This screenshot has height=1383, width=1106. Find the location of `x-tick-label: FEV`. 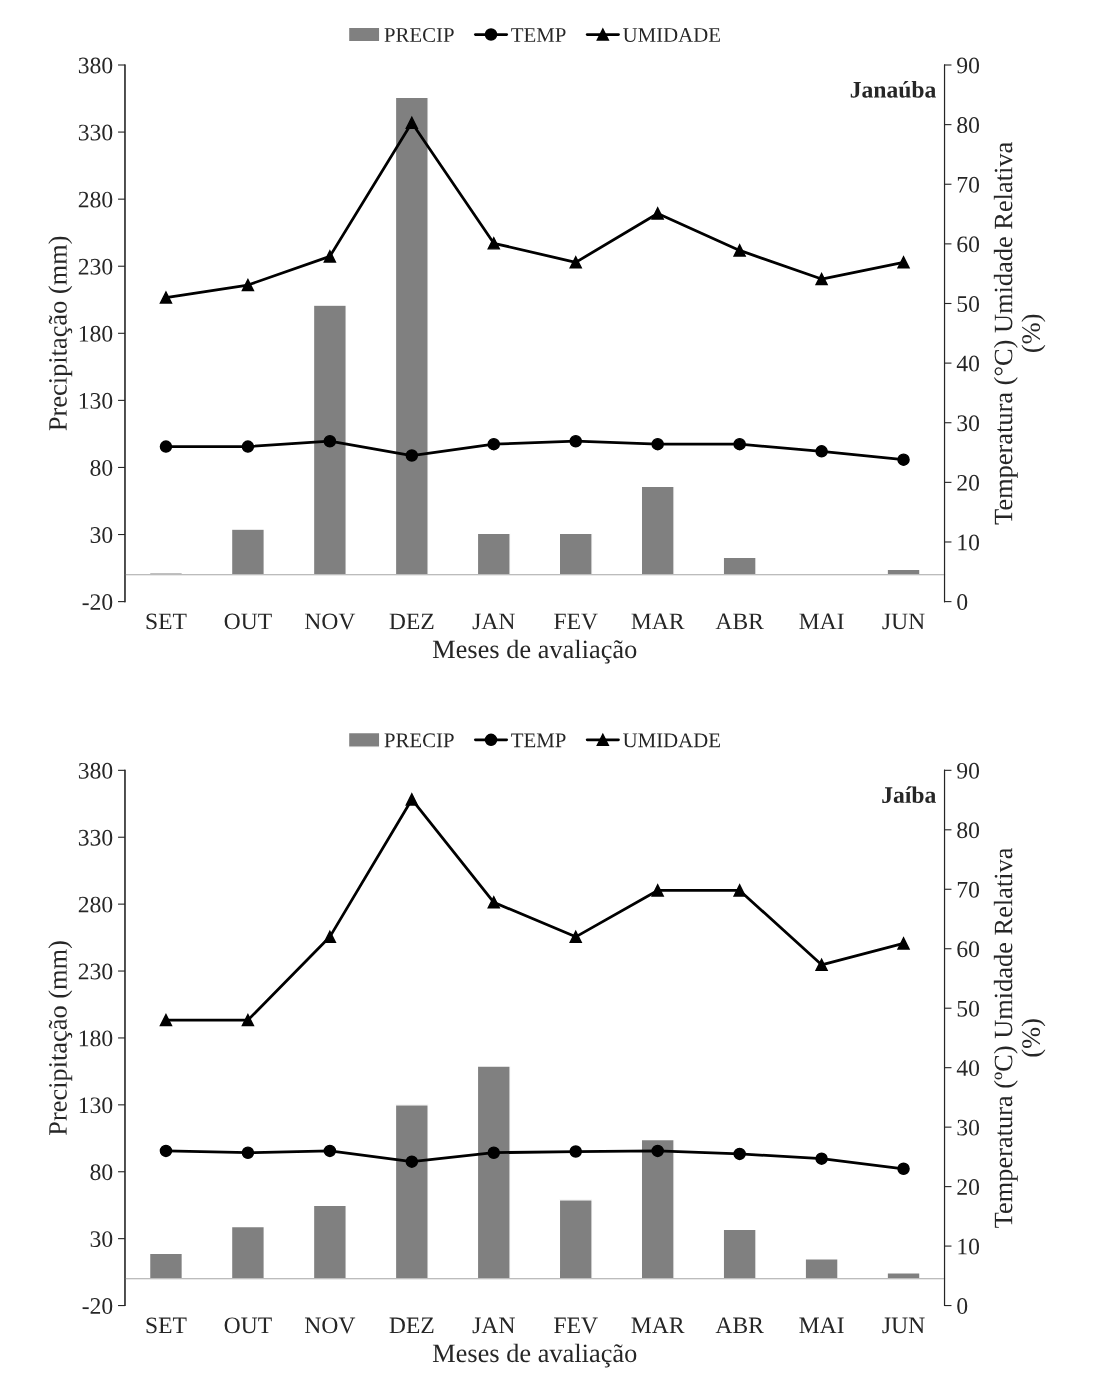

x-tick-label: FEV is located at coordinates (576, 621).